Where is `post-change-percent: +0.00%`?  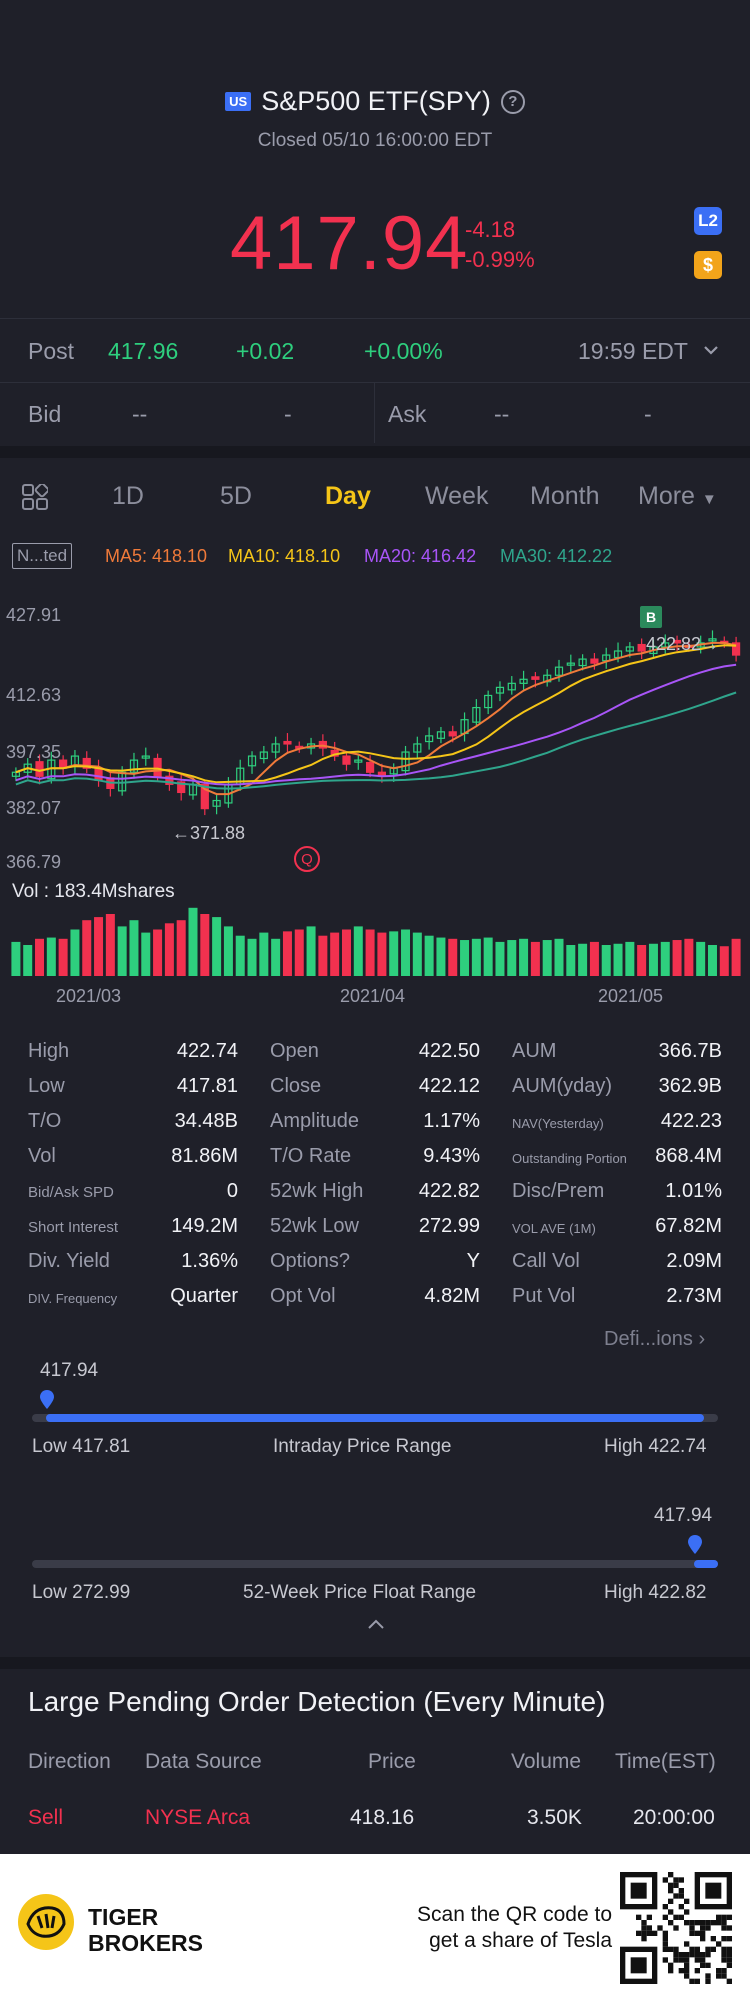 post-change-percent: +0.00% is located at coordinates (403, 351).